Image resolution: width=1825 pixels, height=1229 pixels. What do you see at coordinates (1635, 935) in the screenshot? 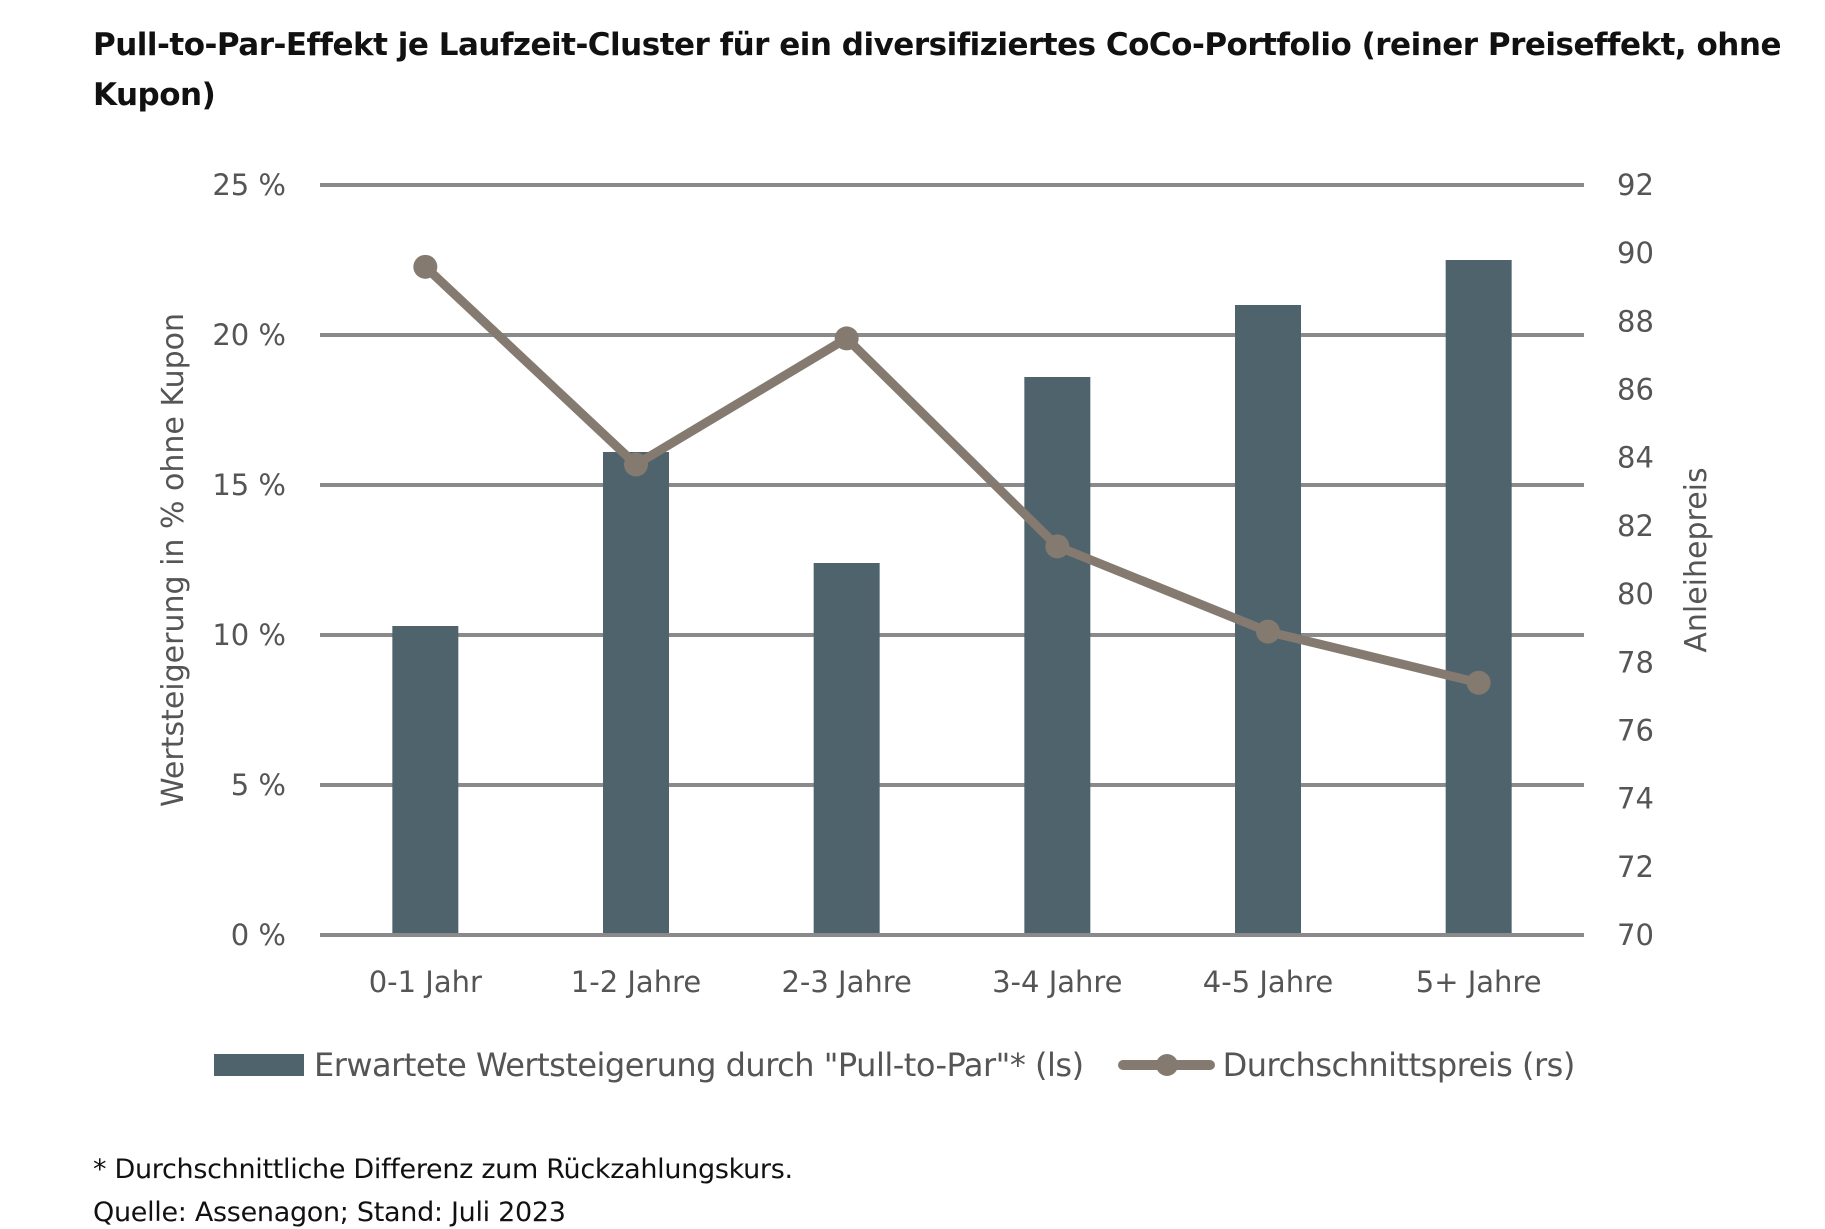
I see `y-tick-label-right: 70` at bounding box center [1635, 935].